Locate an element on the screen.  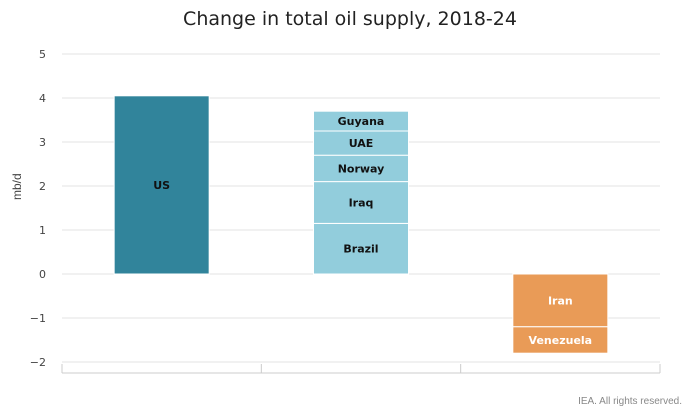
bar-segment-label: Venezuela is located at coordinates (561, 340).